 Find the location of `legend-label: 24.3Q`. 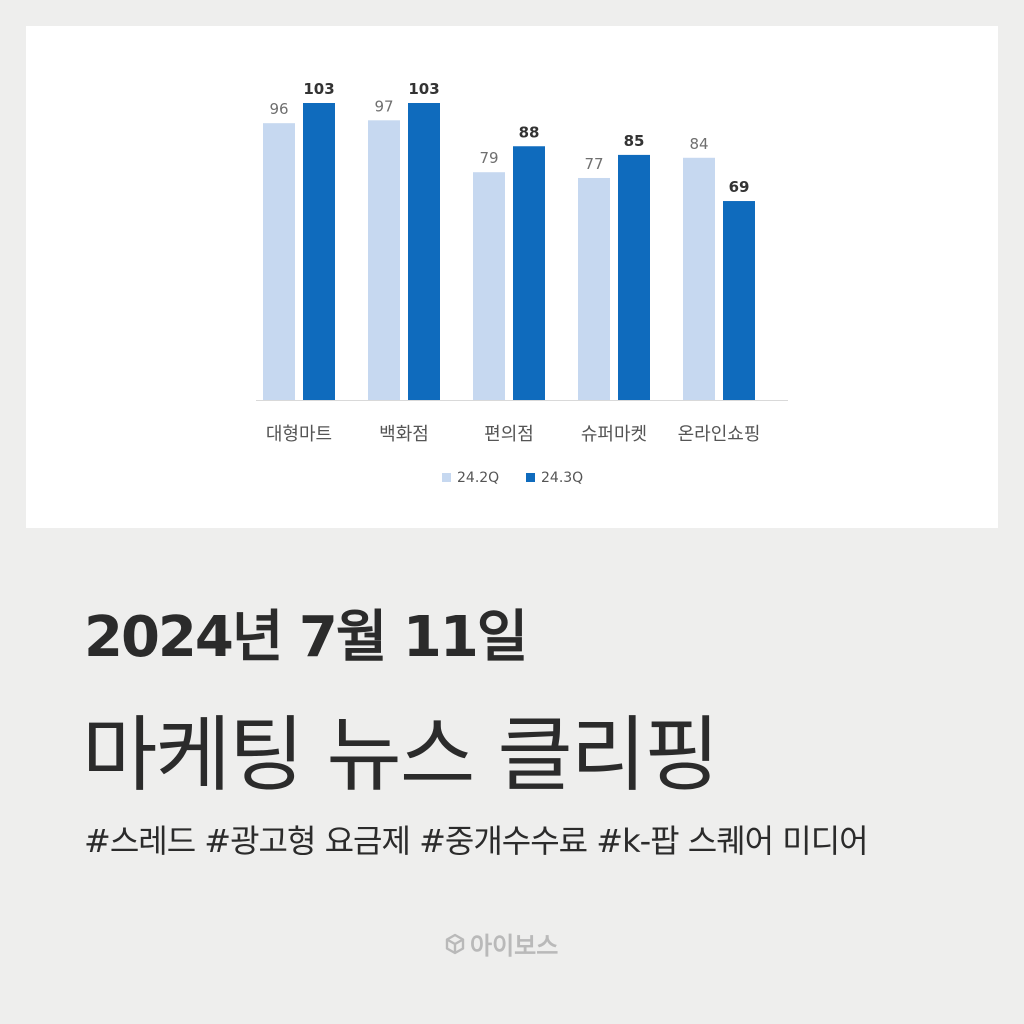

legend-label: 24.3Q is located at coordinates (562, 478).